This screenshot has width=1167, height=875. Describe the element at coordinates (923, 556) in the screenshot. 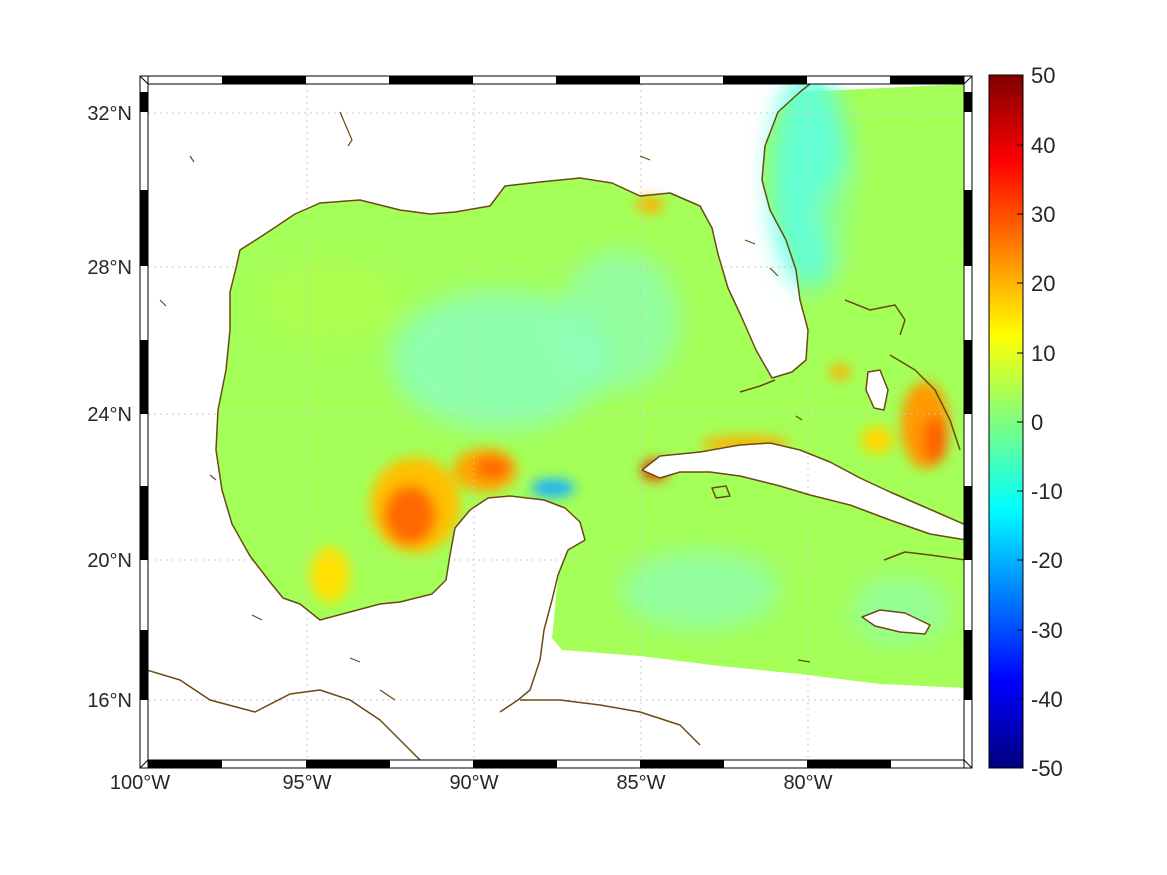

I see `hispaniola-coastline` at that location.